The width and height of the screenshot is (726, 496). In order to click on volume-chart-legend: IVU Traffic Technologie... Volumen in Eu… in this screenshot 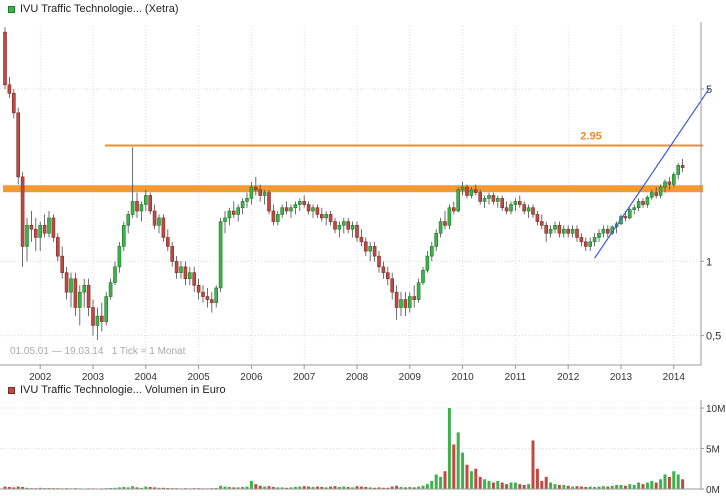, I will do `click(117, 390)`.